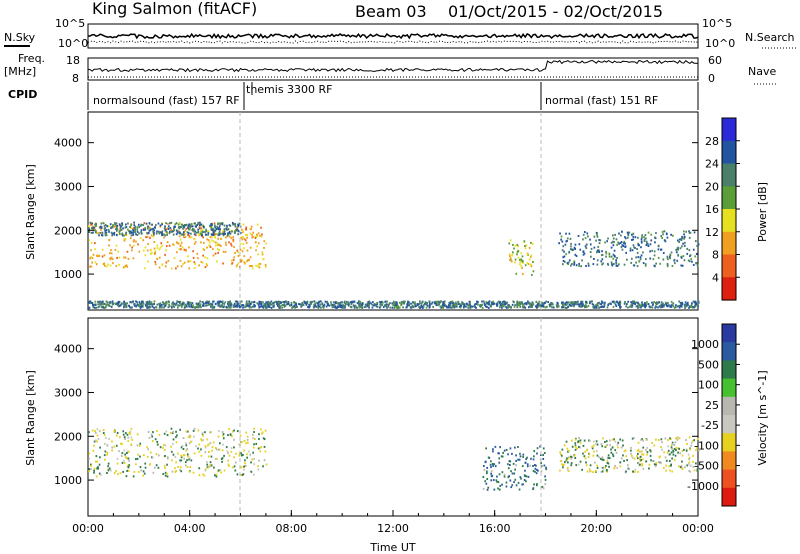 This screenshot has height=554, width=800. I want to click on beam-label: Beam 03, so click(391, 11).